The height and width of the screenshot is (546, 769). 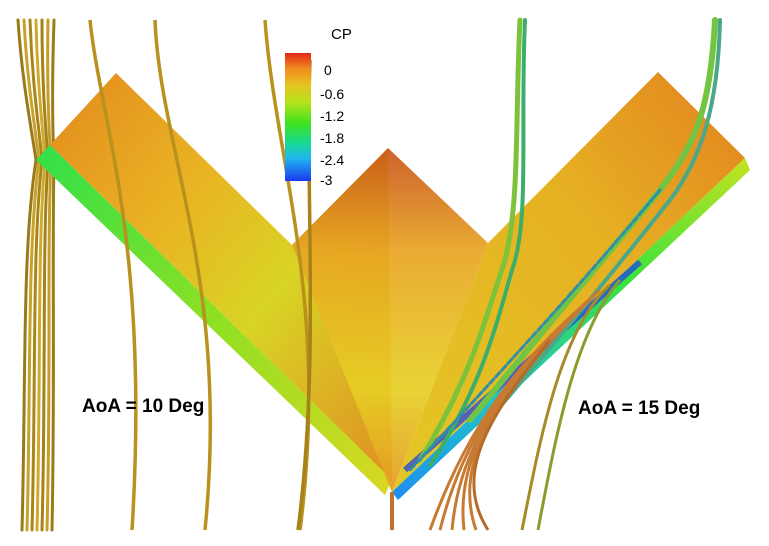 I want to click on colorbar-tick-5: -3, so click(x=326, y=180).